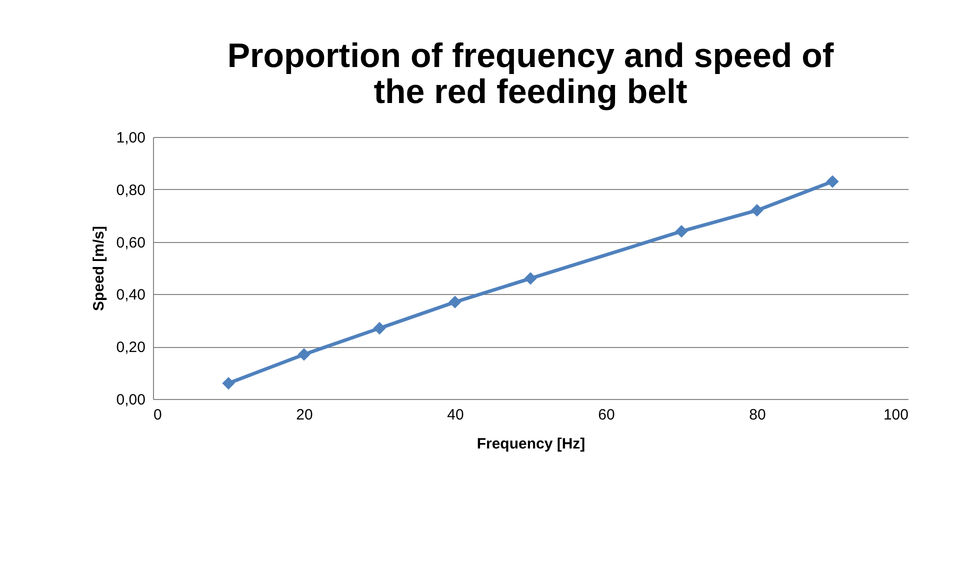  What do you see at coordinates (304, 415) in the screenshot?
I see `x-tick-label: 20` at bounding box center [304, 415].